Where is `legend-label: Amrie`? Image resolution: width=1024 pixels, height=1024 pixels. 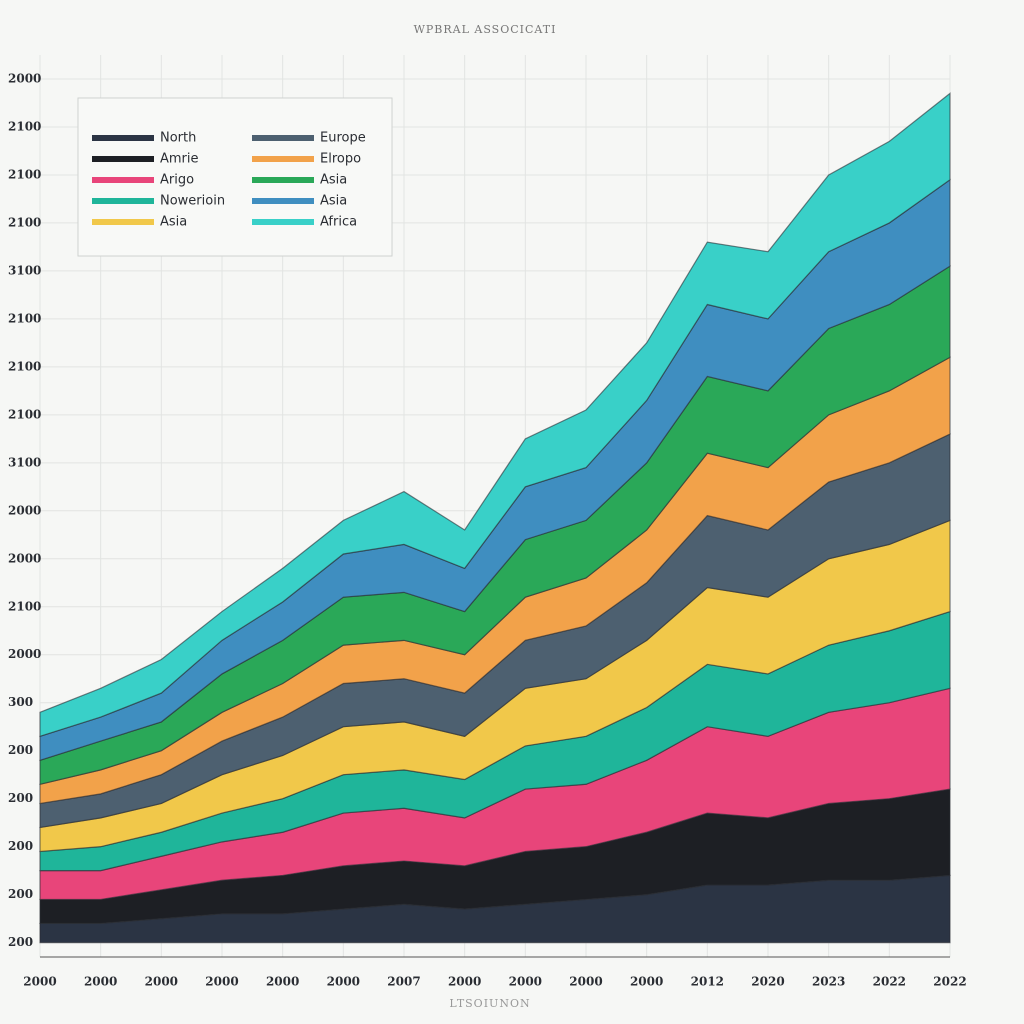
legend-label: Amrie is located at coordinates (179, 159).